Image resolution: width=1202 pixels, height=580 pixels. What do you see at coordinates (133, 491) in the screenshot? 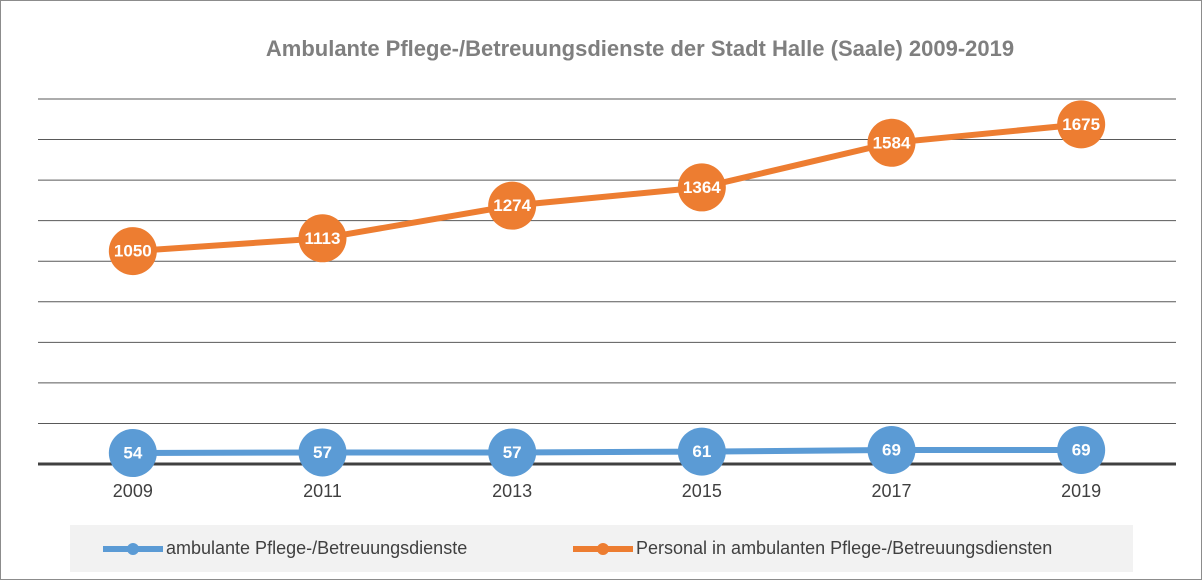
I see `x-tick-label: 2009` at bounding box center [133, 491].